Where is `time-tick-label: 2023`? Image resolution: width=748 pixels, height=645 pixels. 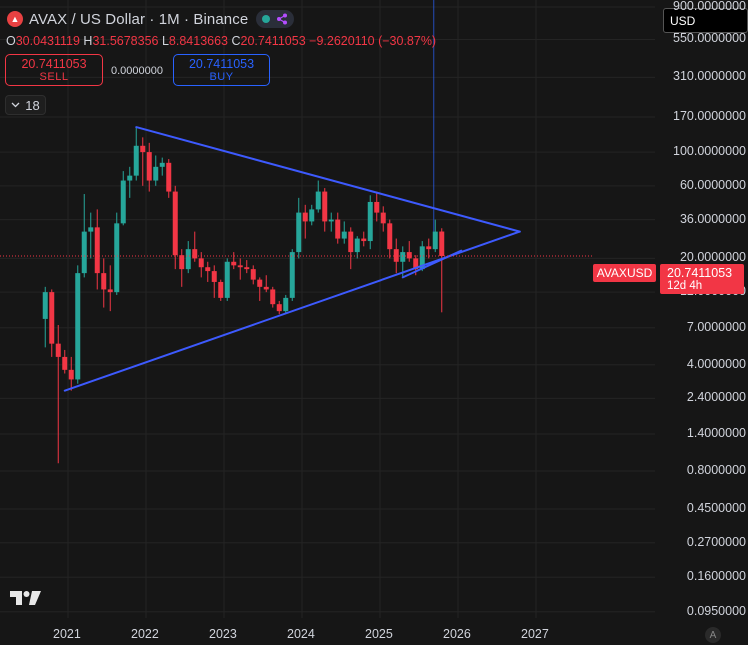
time-tick-label: 2023 is located at coordinates (223, 634).